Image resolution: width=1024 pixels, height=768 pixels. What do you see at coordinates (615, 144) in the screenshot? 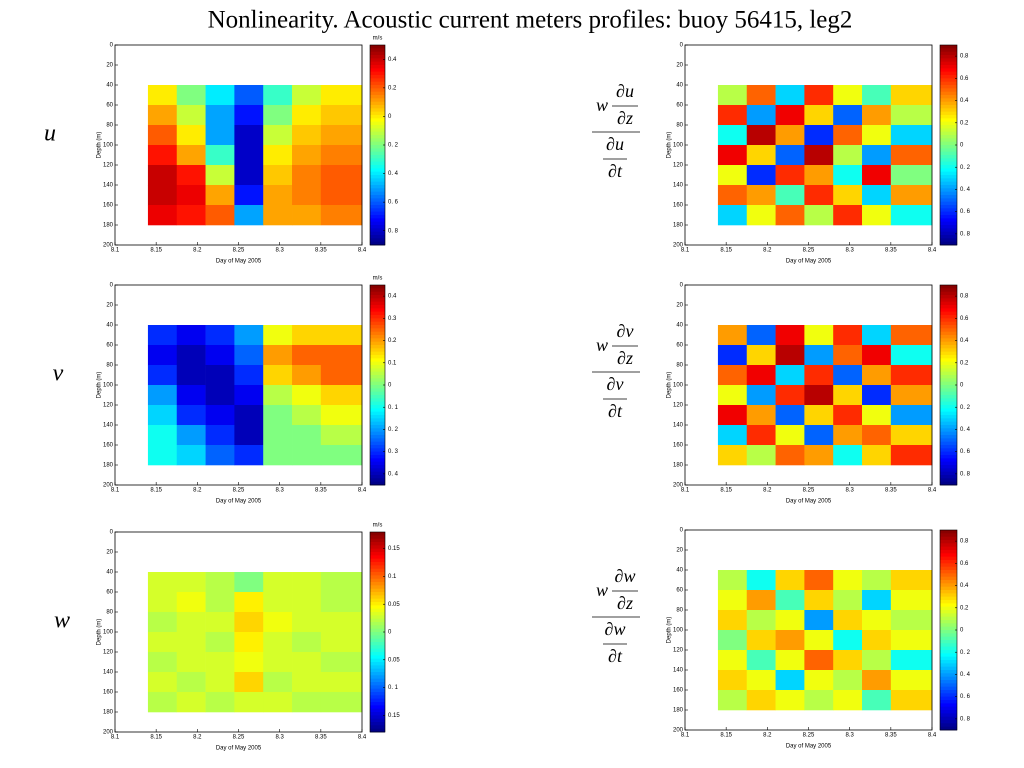
I see `formula-den-top: ∂u` at bounding box center [615, 144].